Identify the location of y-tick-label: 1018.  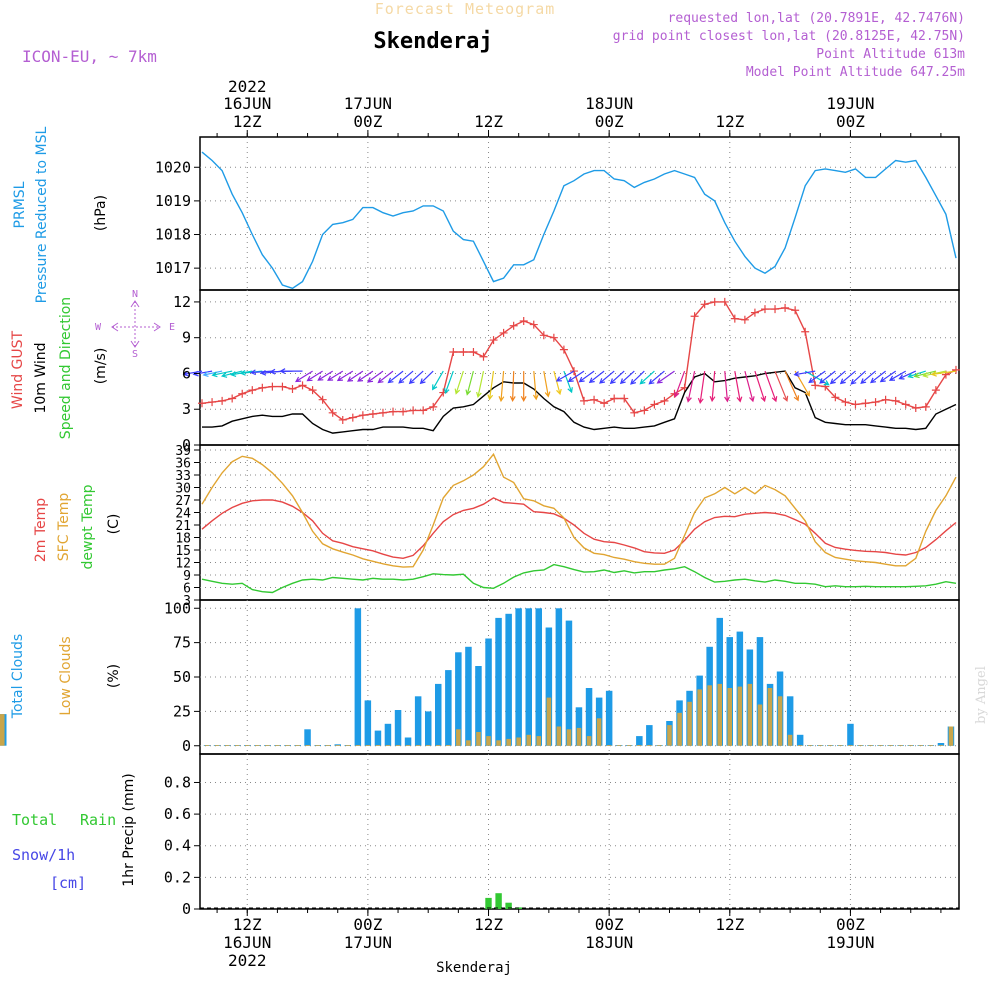
(173, 235).